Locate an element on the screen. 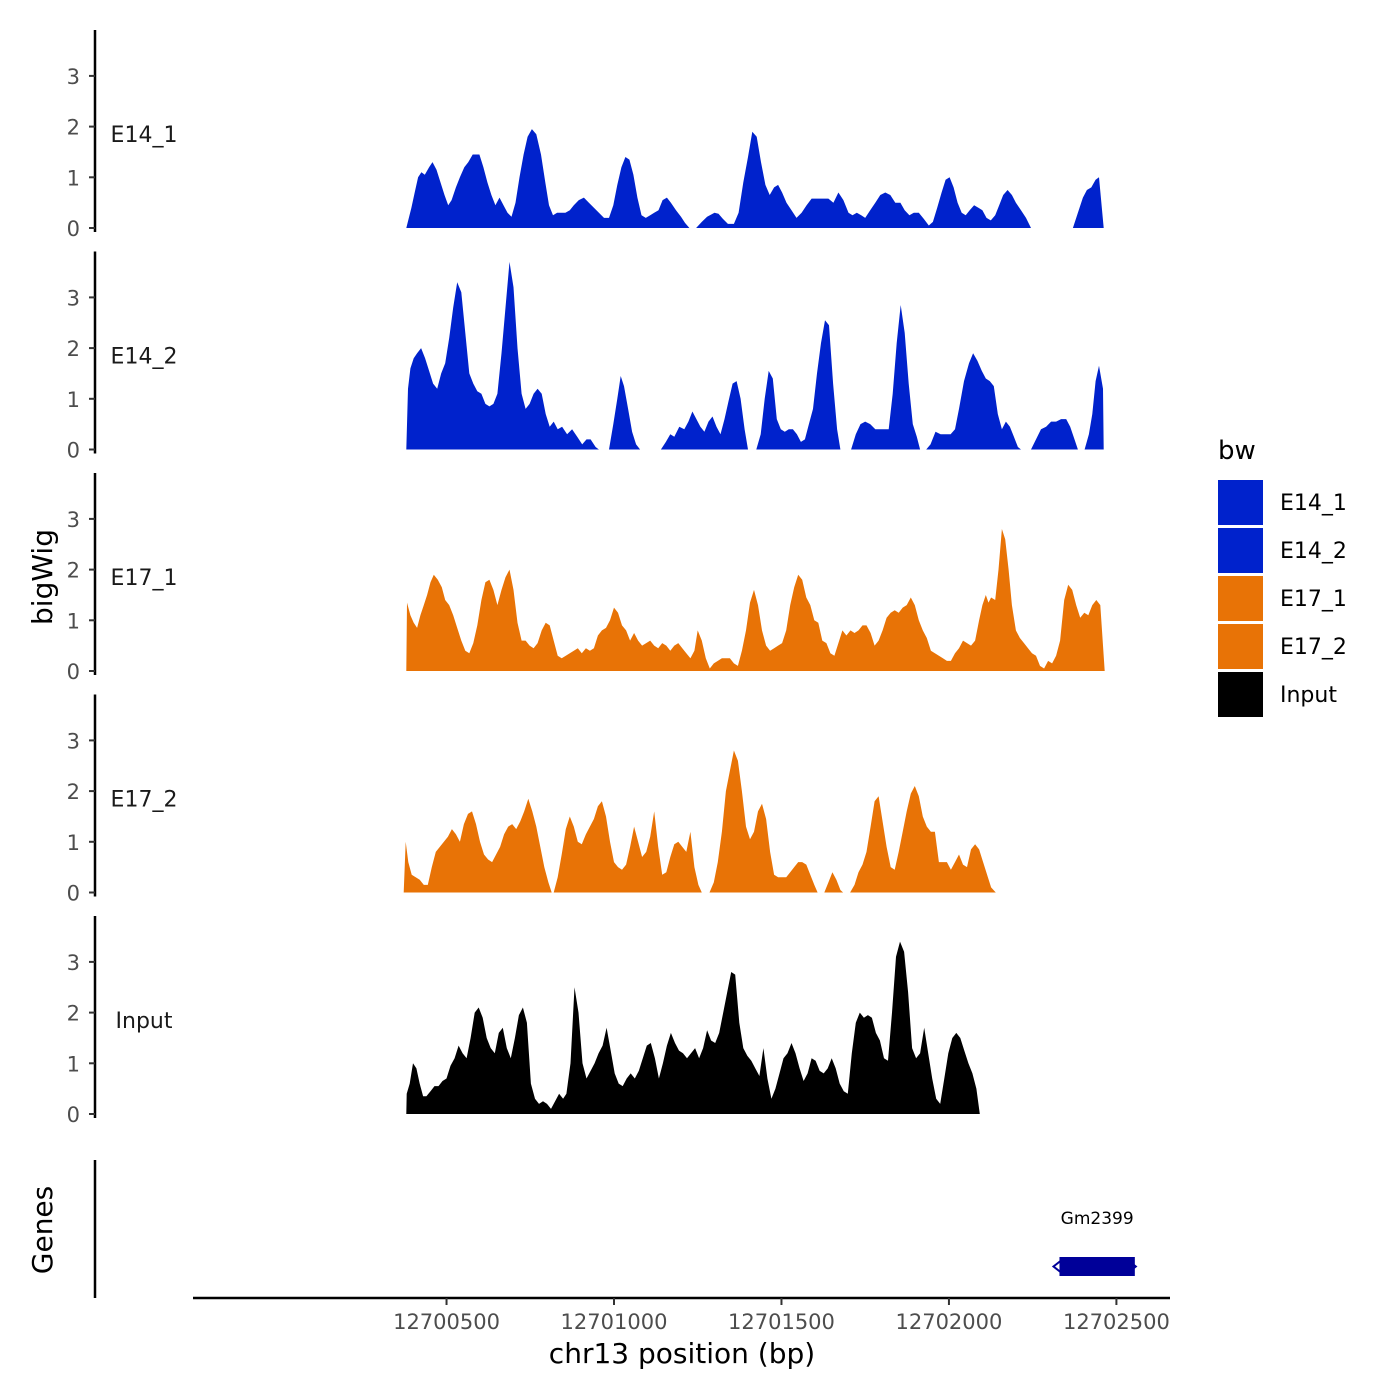  legend-item-e14-2: E14_2 is located at coordinates (1282, 550).